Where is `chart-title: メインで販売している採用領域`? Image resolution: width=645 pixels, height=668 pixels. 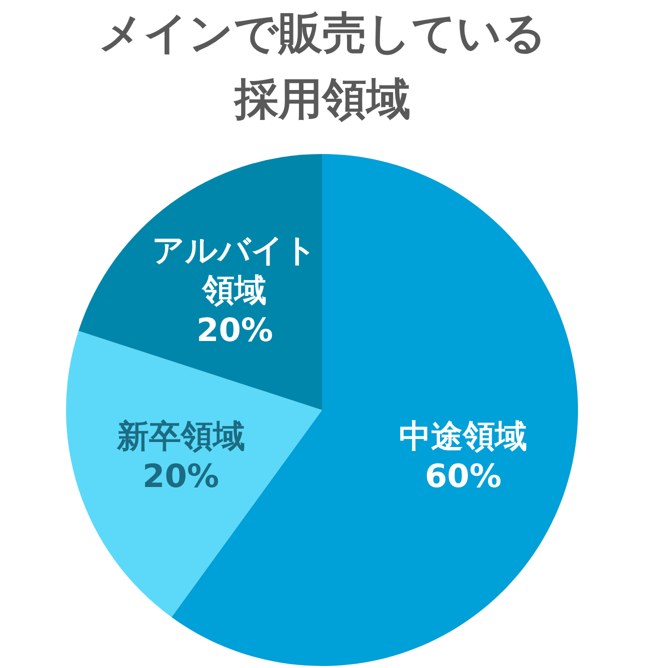
chart-title: メインで販売している採用領域 is located at coordinates (322, 66).